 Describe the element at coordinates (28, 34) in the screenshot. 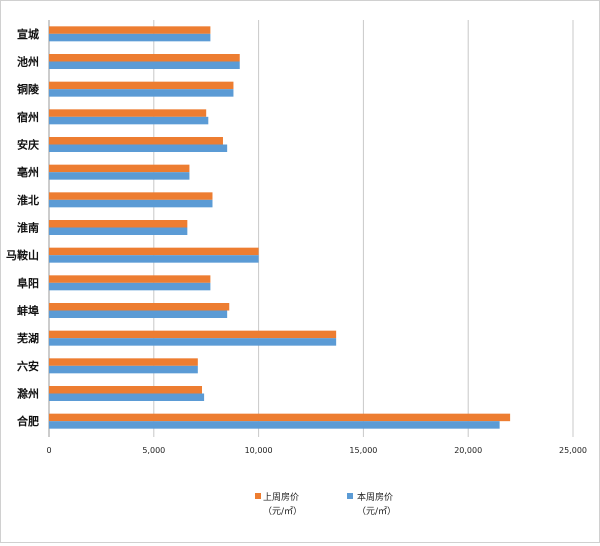

I see `category-label: 宣城` at that location.